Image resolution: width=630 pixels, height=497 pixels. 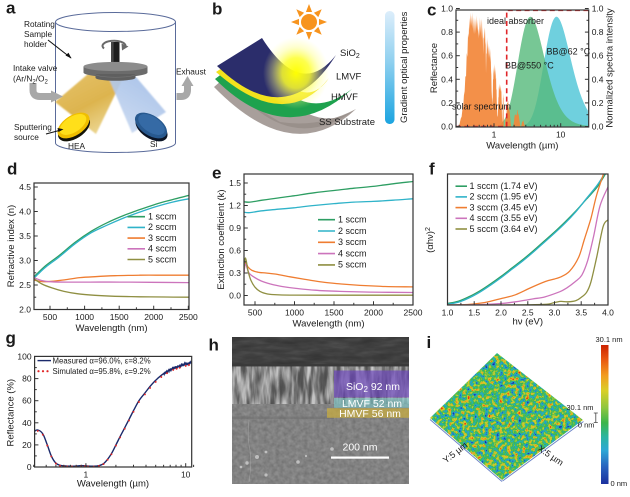 What do you see at coordinates (217, 9) in the screenshot?
I see `svg-text: b` at bounding box center [217, 9].